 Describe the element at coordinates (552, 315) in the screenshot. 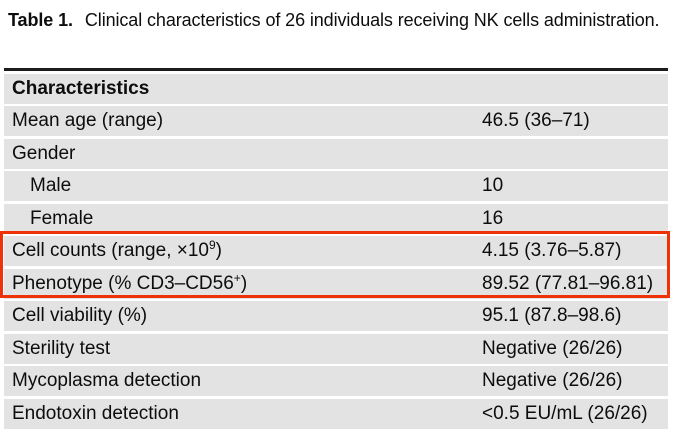

I see `row-value: 95.1 (87.8–98.6)` at that location.